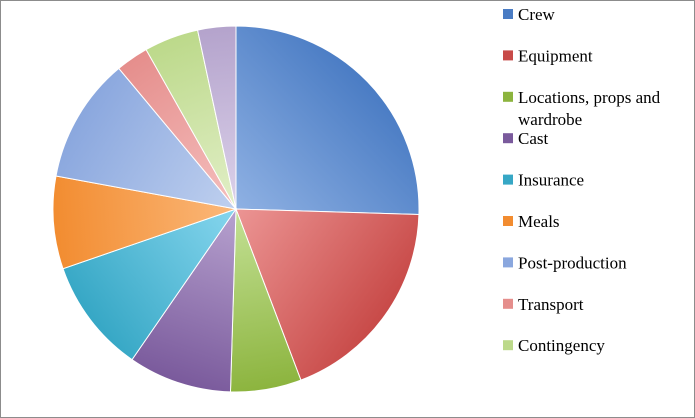 The width and height of the screenshot is (695, 418). Describe the element at coordinates (555, 55) in the screenshot. I see `legend-label-equipment: Equipment` at that location.